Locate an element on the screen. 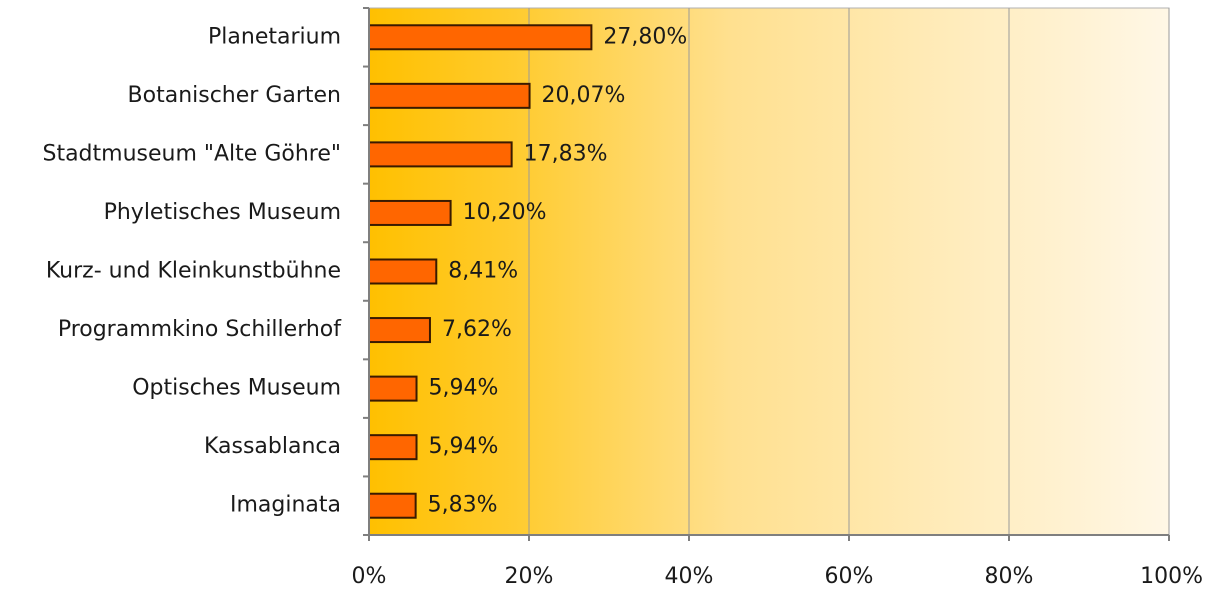 This screenshot has height=594, width=1209. x-tick-label: 60% is located at coordinates (849, 576).